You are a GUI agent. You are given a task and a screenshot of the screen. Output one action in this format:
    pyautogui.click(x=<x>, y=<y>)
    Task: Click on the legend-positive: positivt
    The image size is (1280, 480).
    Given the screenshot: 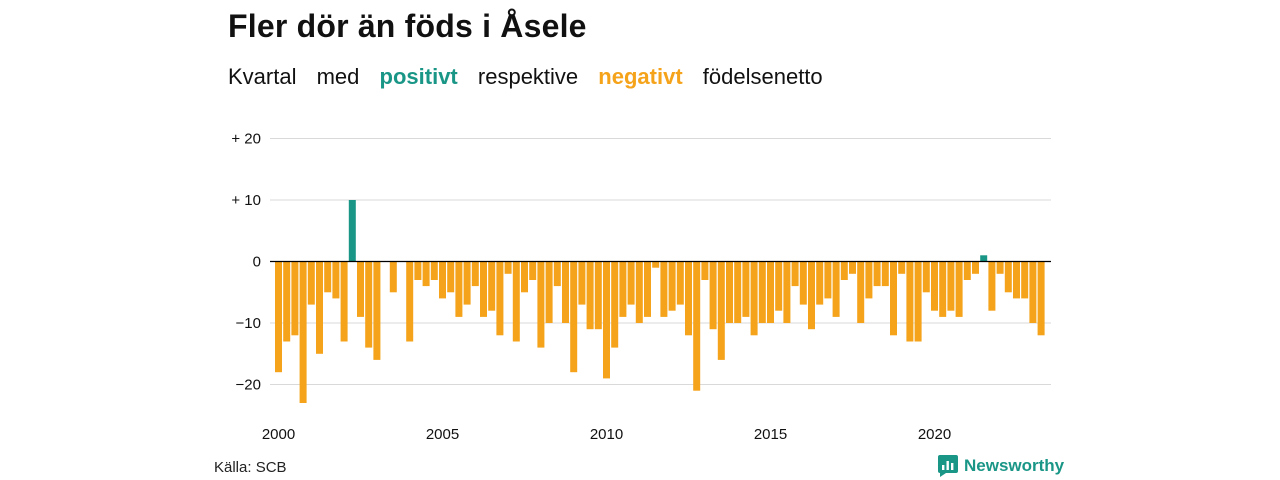 What is the action you would take?
    pyautogui.click(x=418, y=76)
    